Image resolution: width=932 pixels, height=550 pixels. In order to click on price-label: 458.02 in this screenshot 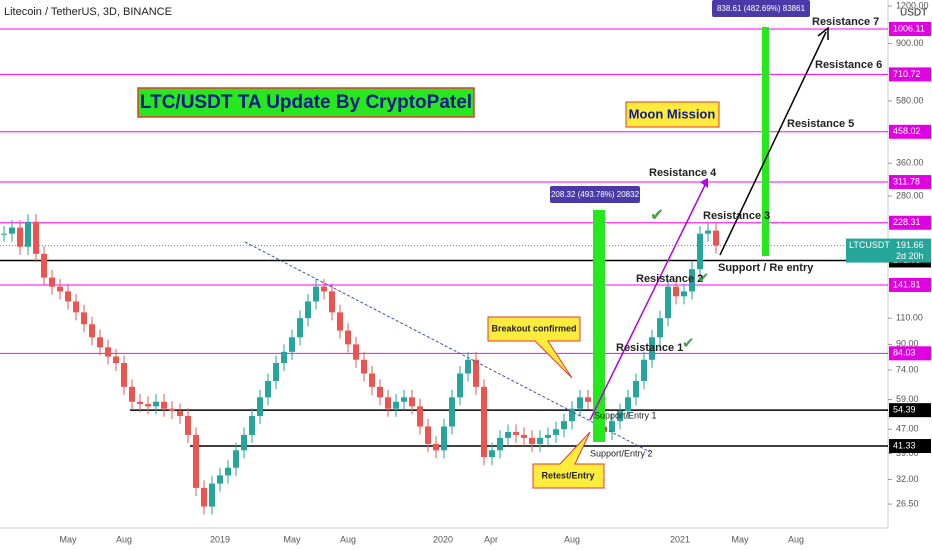, I will do `click(907, 131)`.